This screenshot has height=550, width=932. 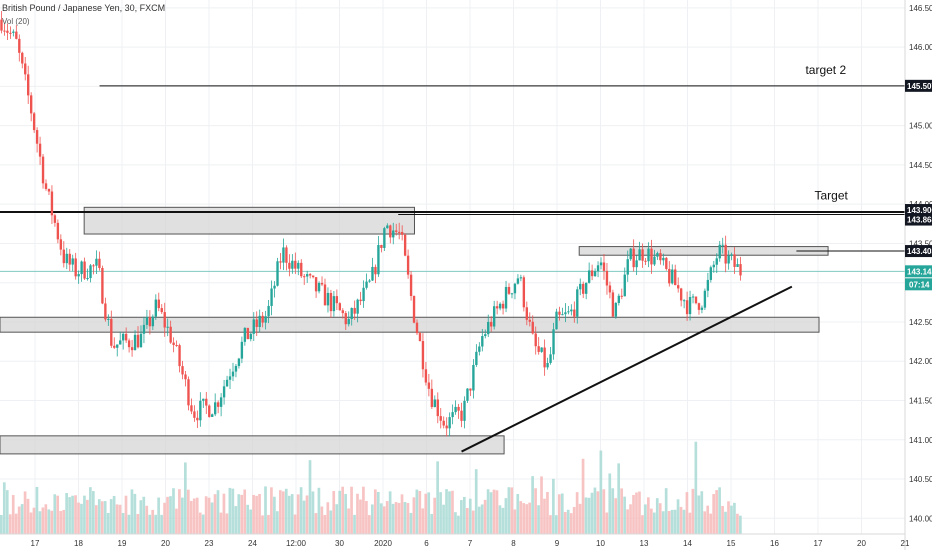 What do you see at coordinates (919, 251) in the screenshot?
I see `price-tag-label: 143.403` at bounding box center [919, 251].